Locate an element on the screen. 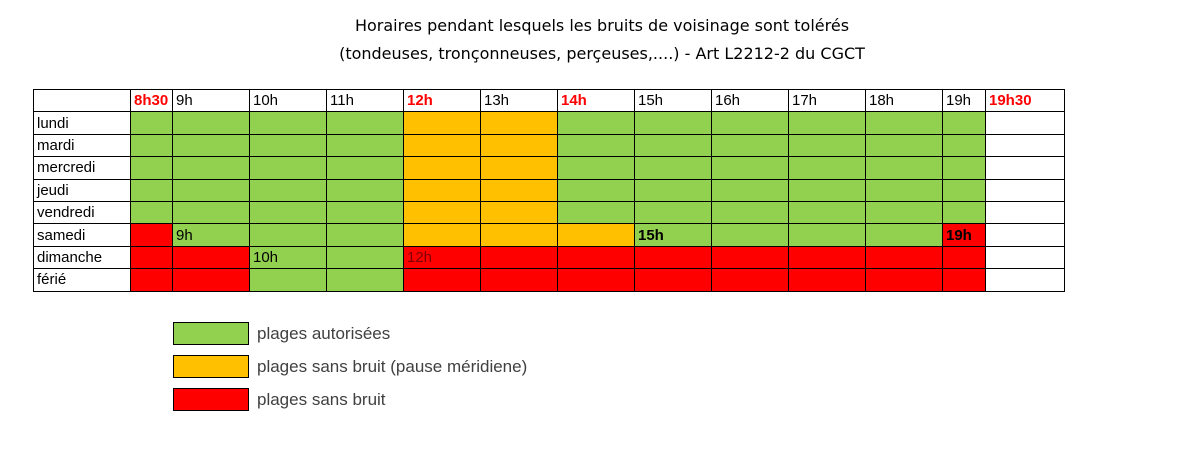  cell-dimanche-15h is located at coordinates (673, 257).